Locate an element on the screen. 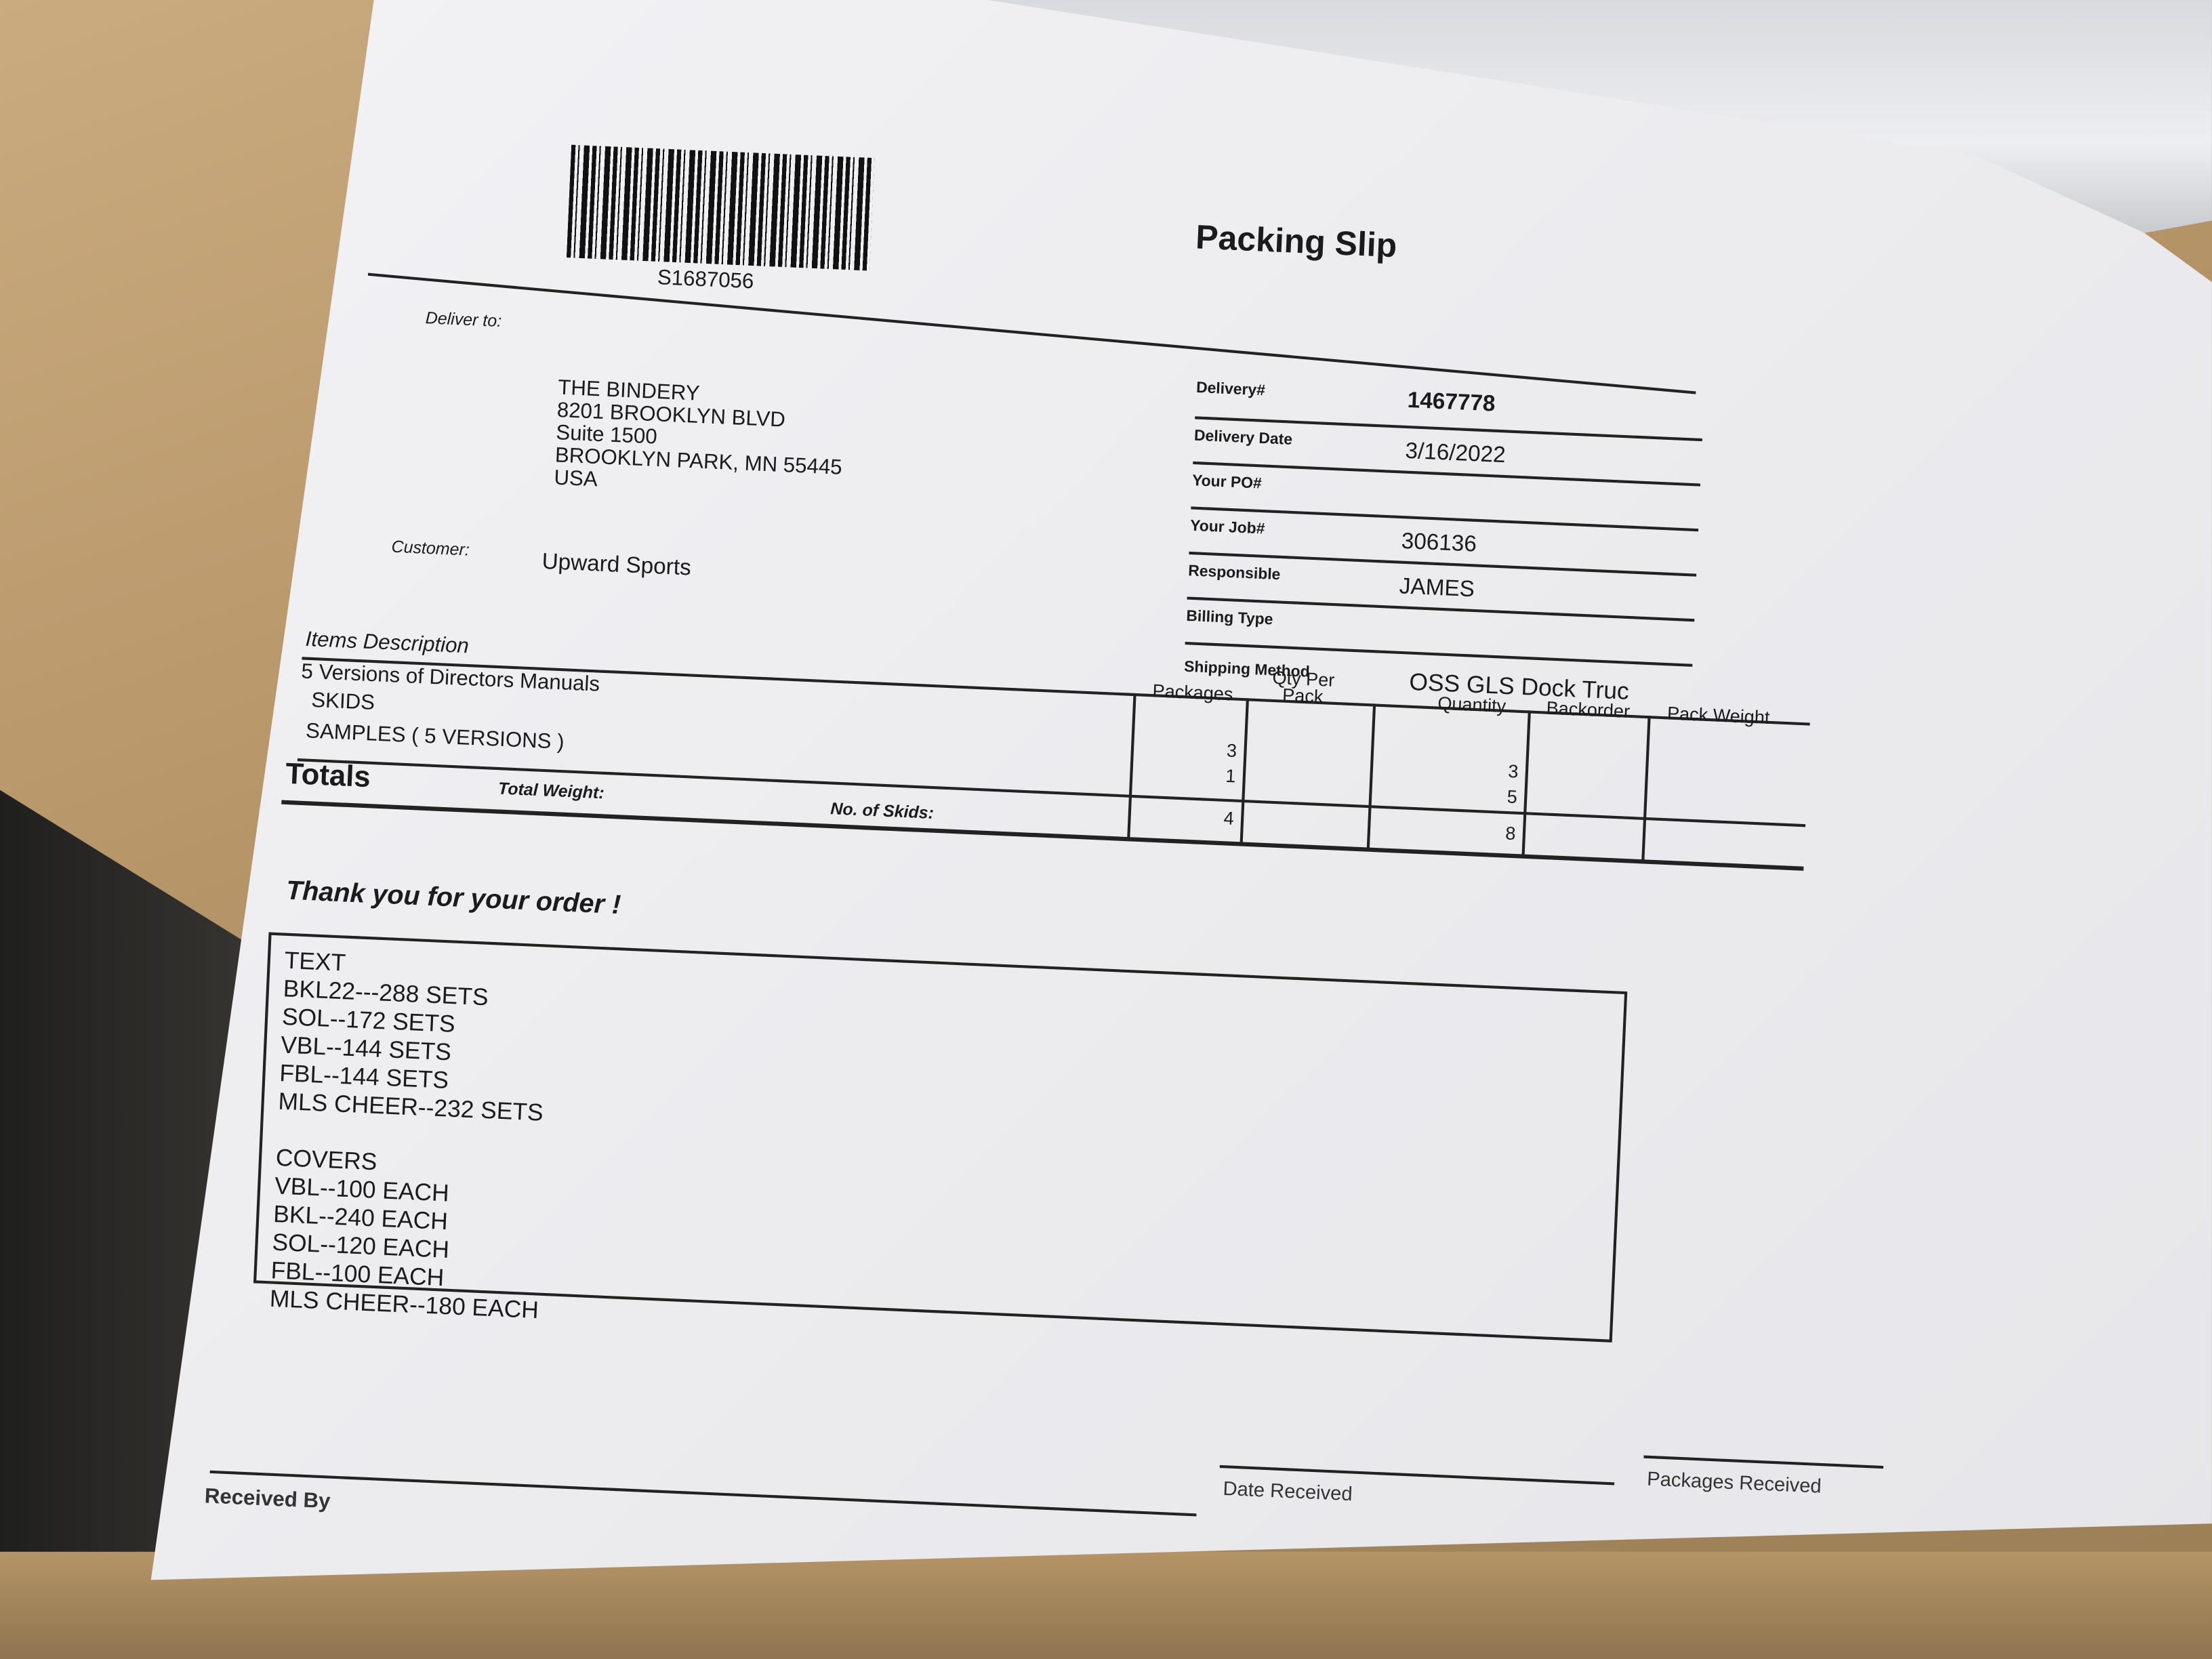 The image size is (2212, 1659). page-title: Packing Slip is located at coordinates (1296, 242).